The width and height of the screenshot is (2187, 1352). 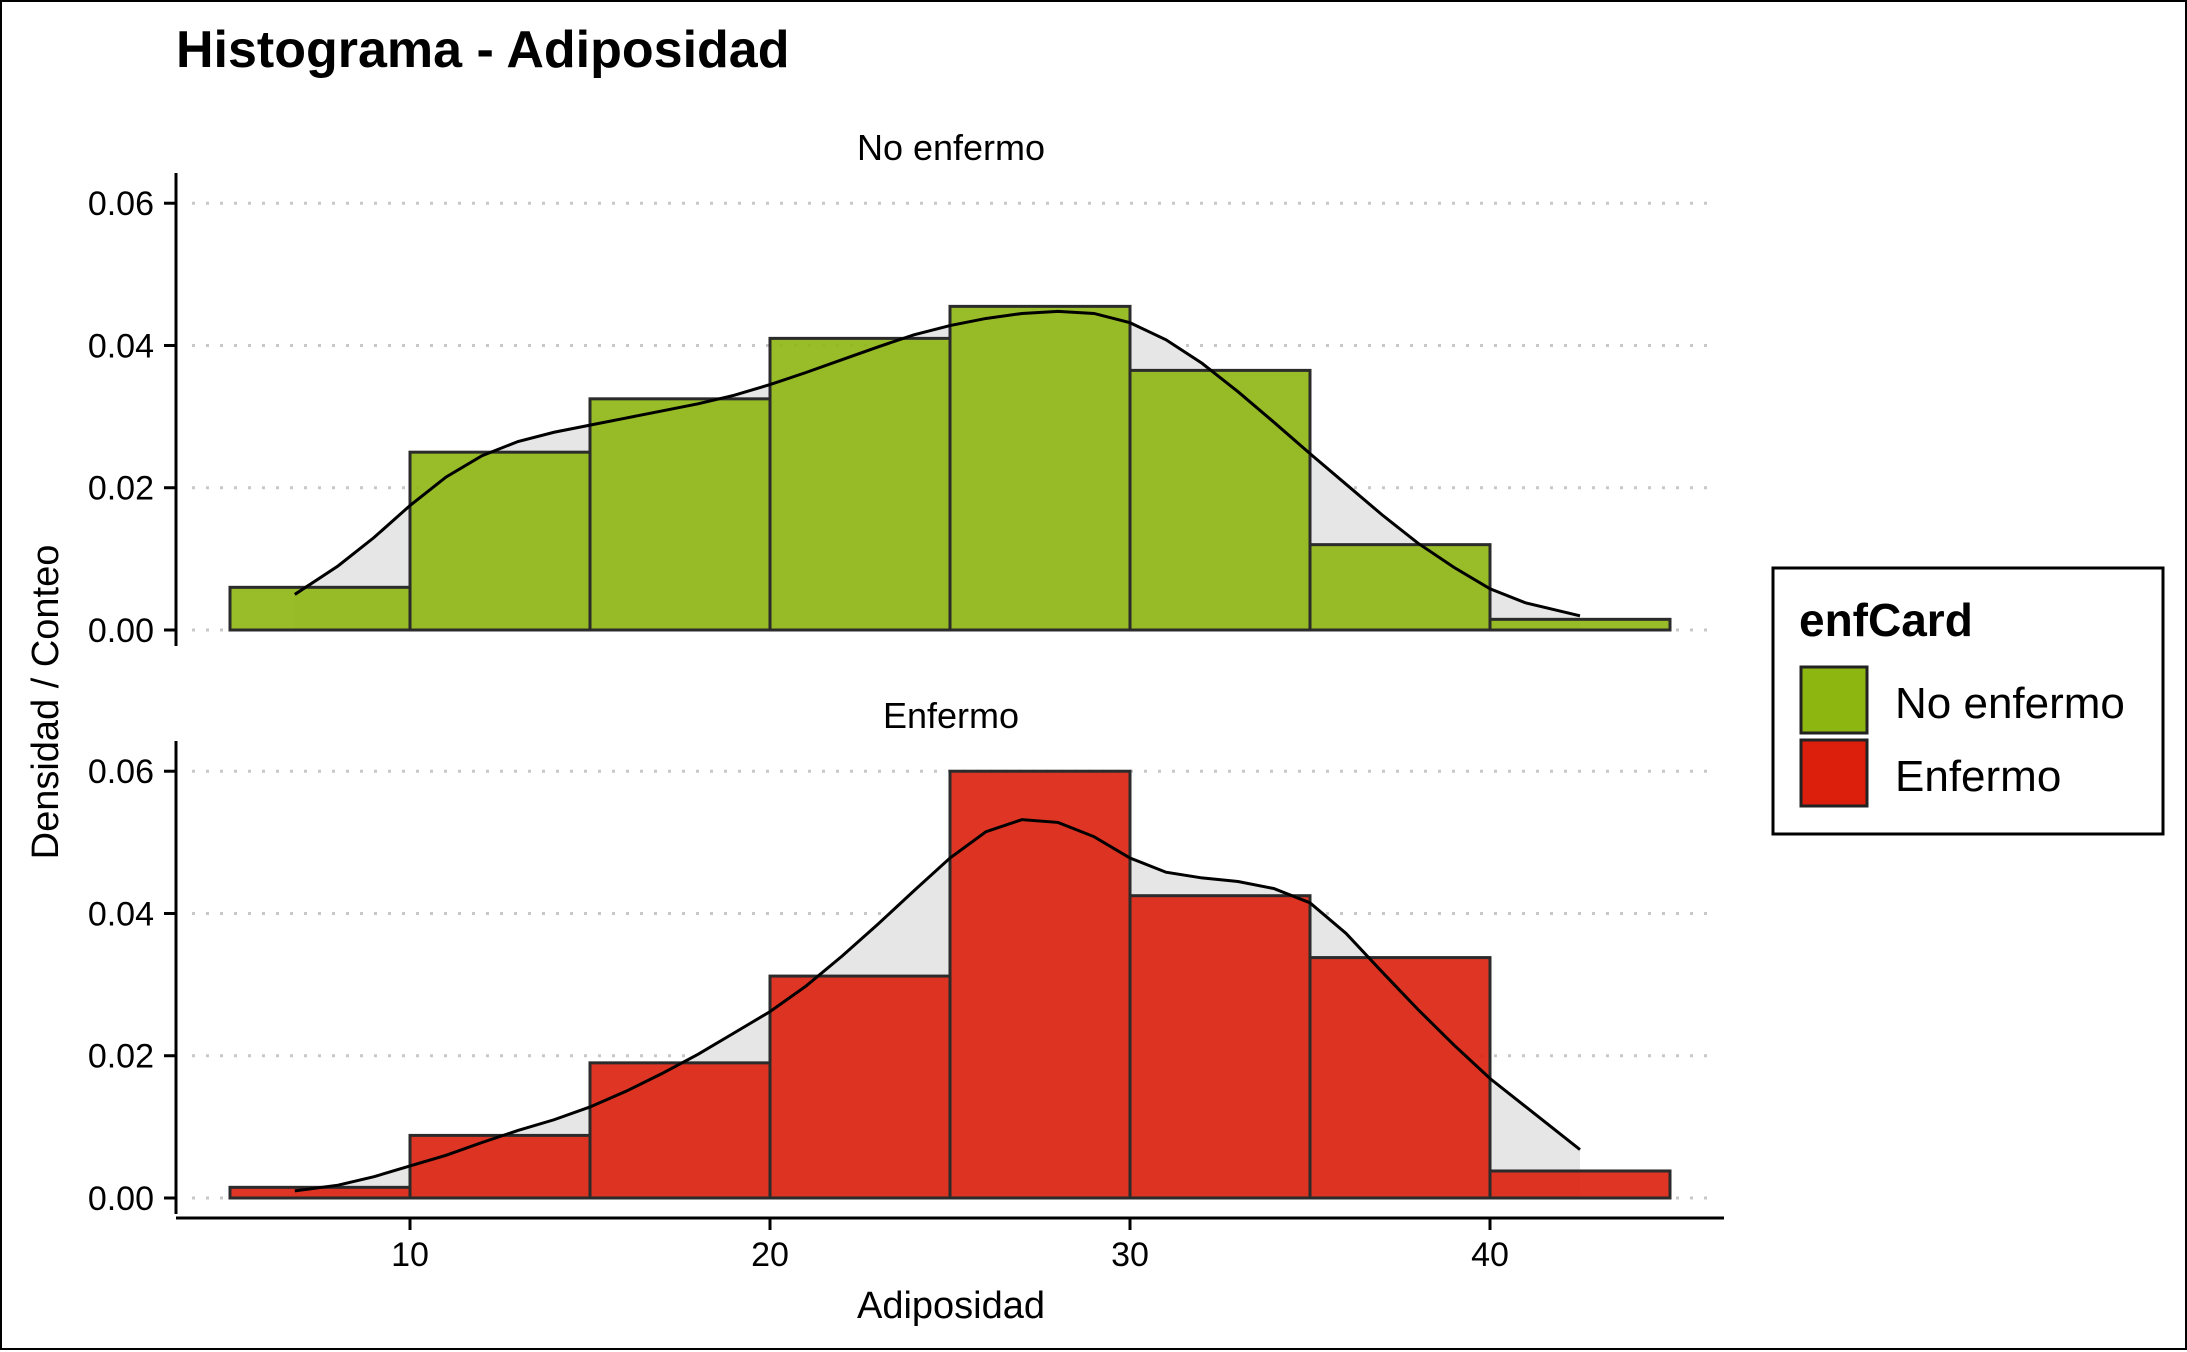 What do you see at coordinates (46, 702) in the screenshot?
I see `y-axis-label: Densidad / Conteo` at bounding box center [46, 702].